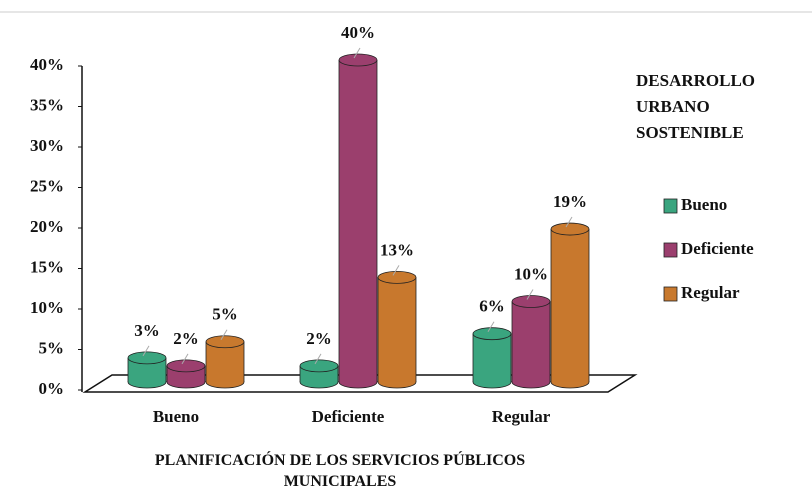 The width and height of the screenshot is (812, 493). I want to click on x-tick-label: Deficiente, so click(348, 416).